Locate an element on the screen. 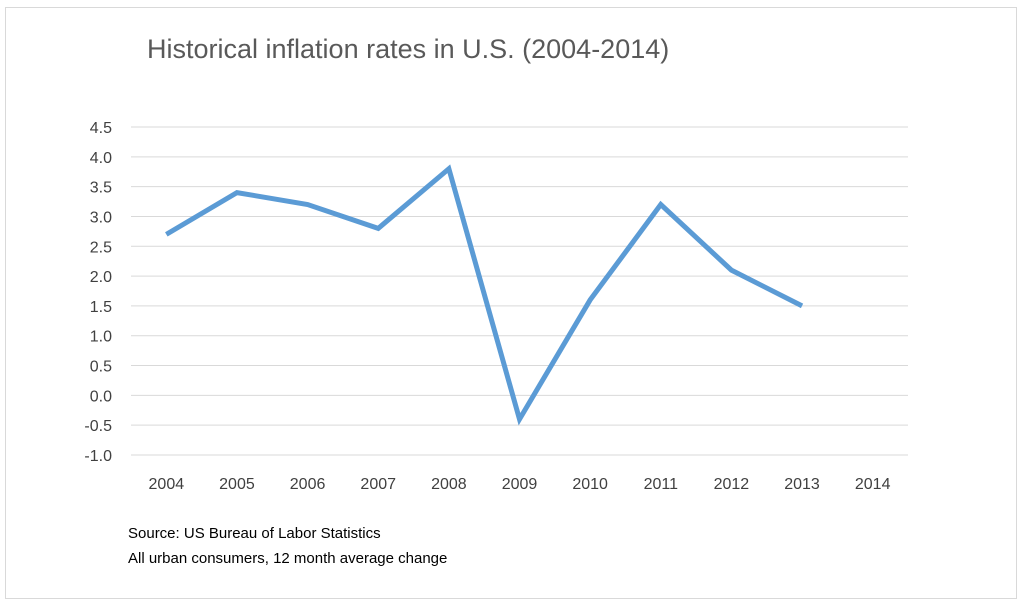  x-tick-label: 2005 is located at coordinates (237, 484).